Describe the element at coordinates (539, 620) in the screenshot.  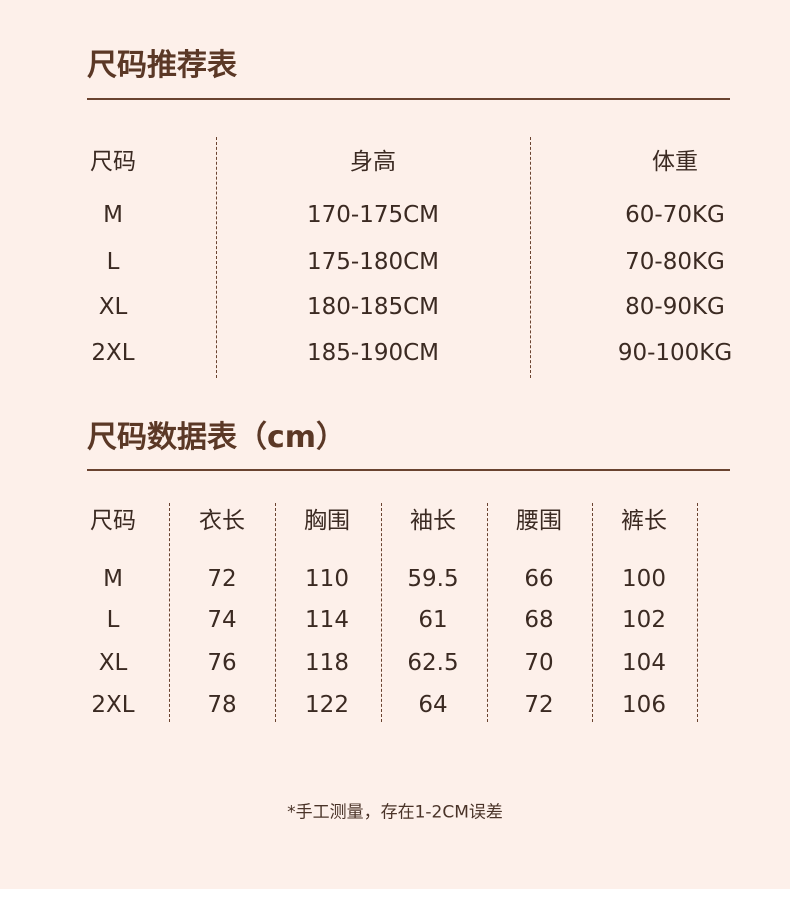
I see `table-cell: 68` at that location.